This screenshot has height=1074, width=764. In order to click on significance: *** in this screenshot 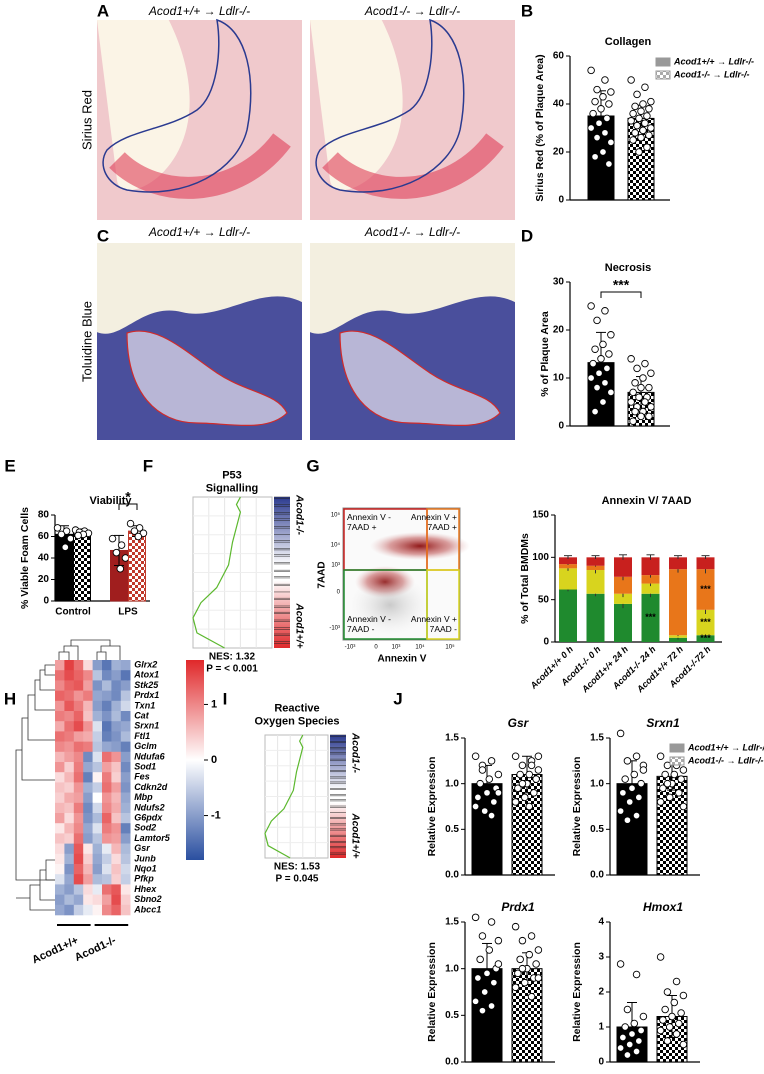, I will do `click(621, 285)`.